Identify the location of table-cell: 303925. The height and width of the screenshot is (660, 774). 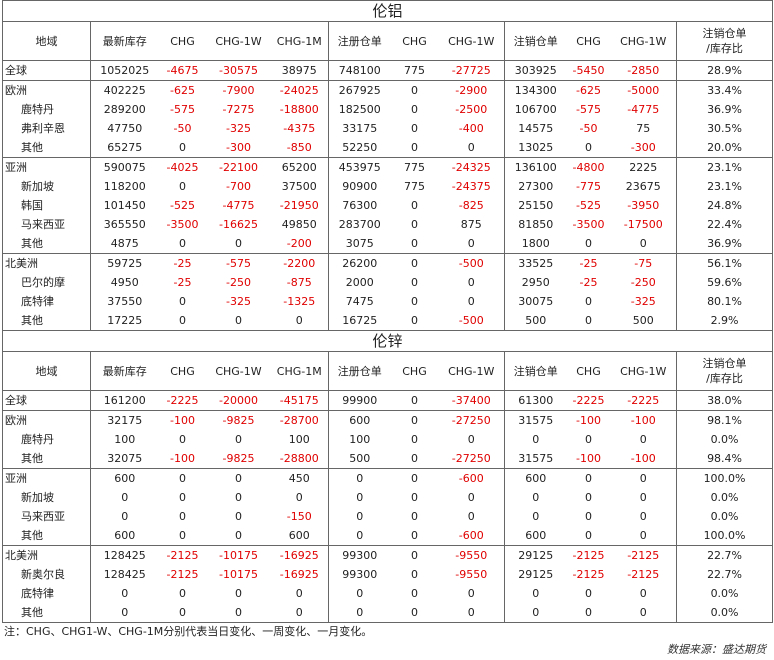
(535, 70).